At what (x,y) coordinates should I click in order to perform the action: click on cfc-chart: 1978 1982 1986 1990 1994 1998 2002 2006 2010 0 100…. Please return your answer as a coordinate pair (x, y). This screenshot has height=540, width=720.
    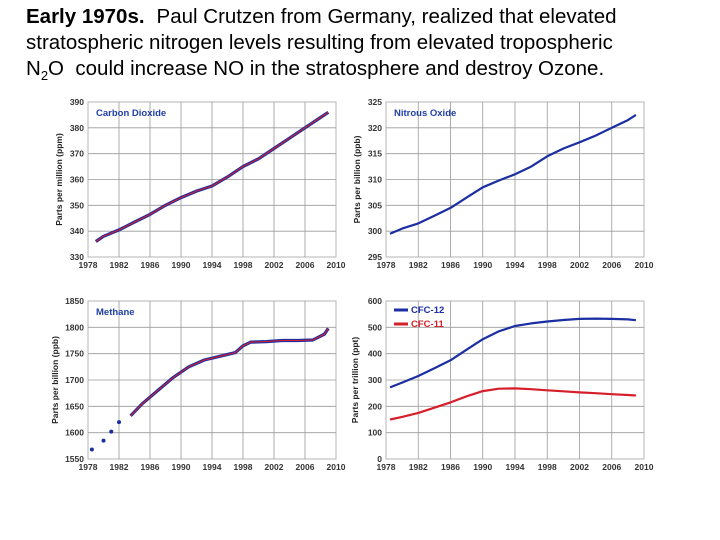
    Looking at the image, I should click on (502, 384).